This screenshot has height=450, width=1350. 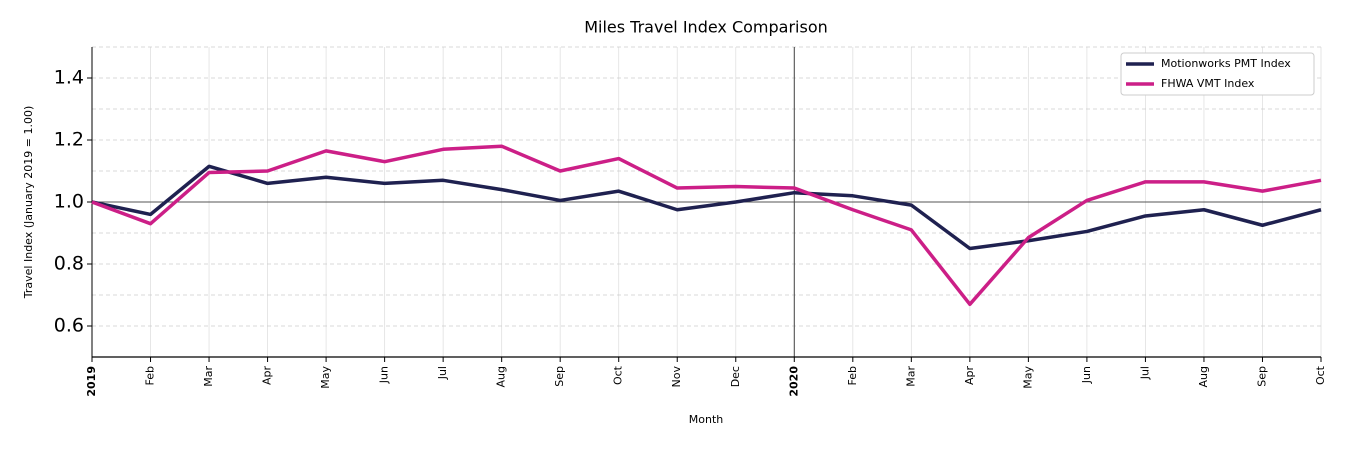 What do you see at coordinates (69, 140) in the screenshot?
I see `y-tick-label: 1.2` at bounding box center [69, 140].